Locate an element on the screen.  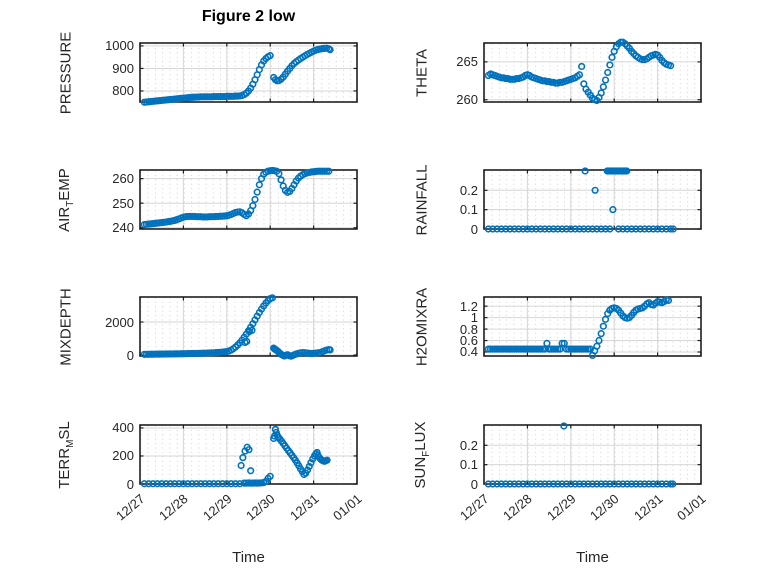
mixdepth-series-markers is located at coordinates (237, 327).